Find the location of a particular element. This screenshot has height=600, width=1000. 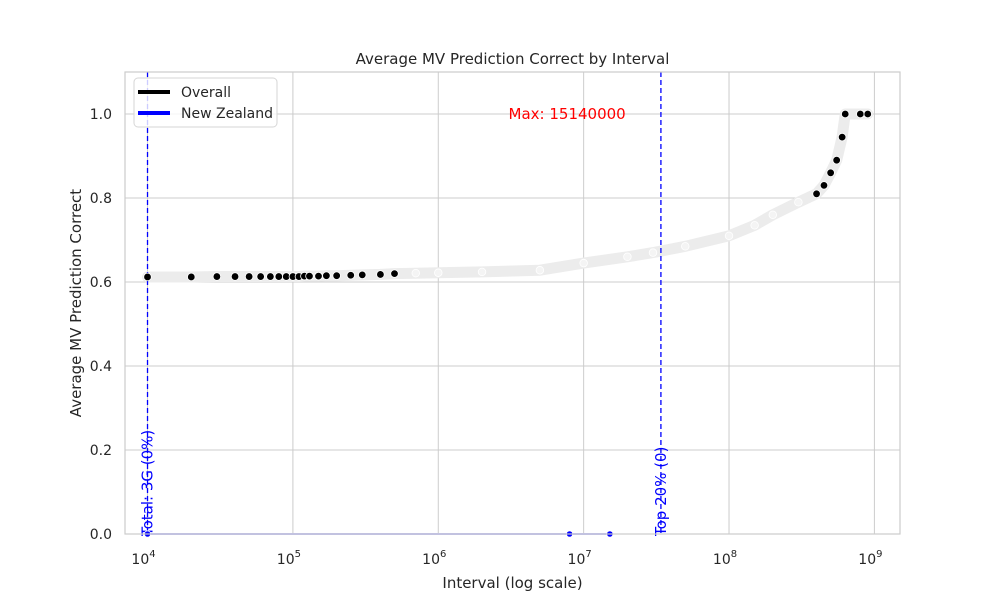

y-tick-label: 0.0 is located at coordinates (101, 535).